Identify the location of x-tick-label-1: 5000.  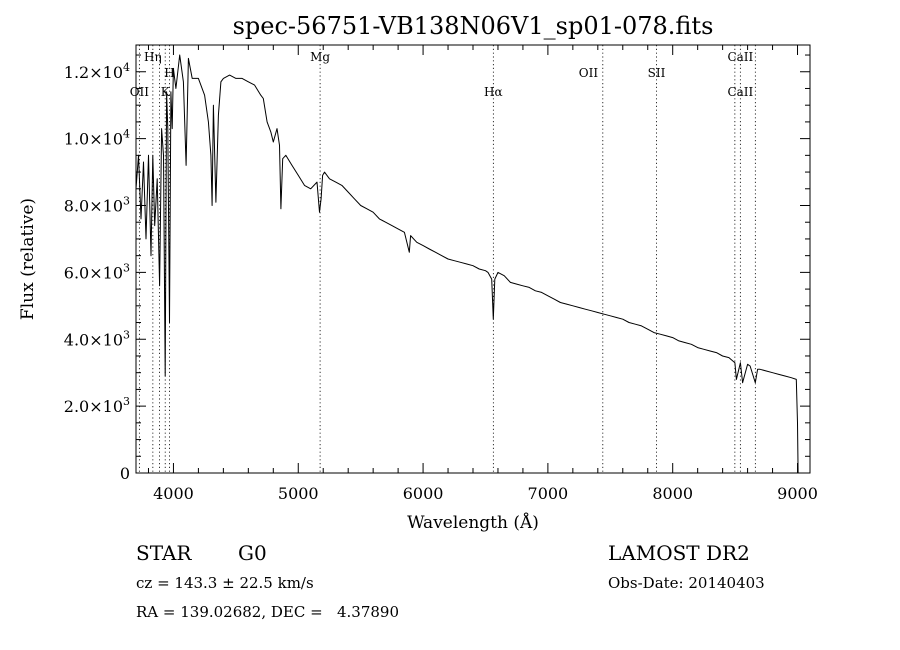
(298, 493).